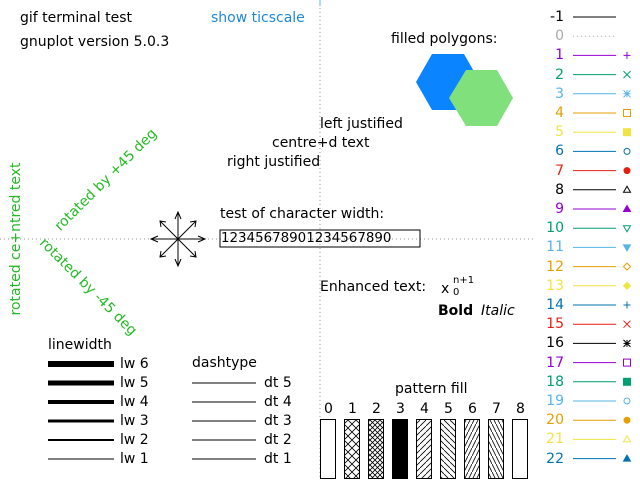 The height and width of the screenshot is (480, 640). What do you see at coordinates (80, 345) in the screenshot?
I see `linewidth-title: linewidth` at bounding box center [80, 345].